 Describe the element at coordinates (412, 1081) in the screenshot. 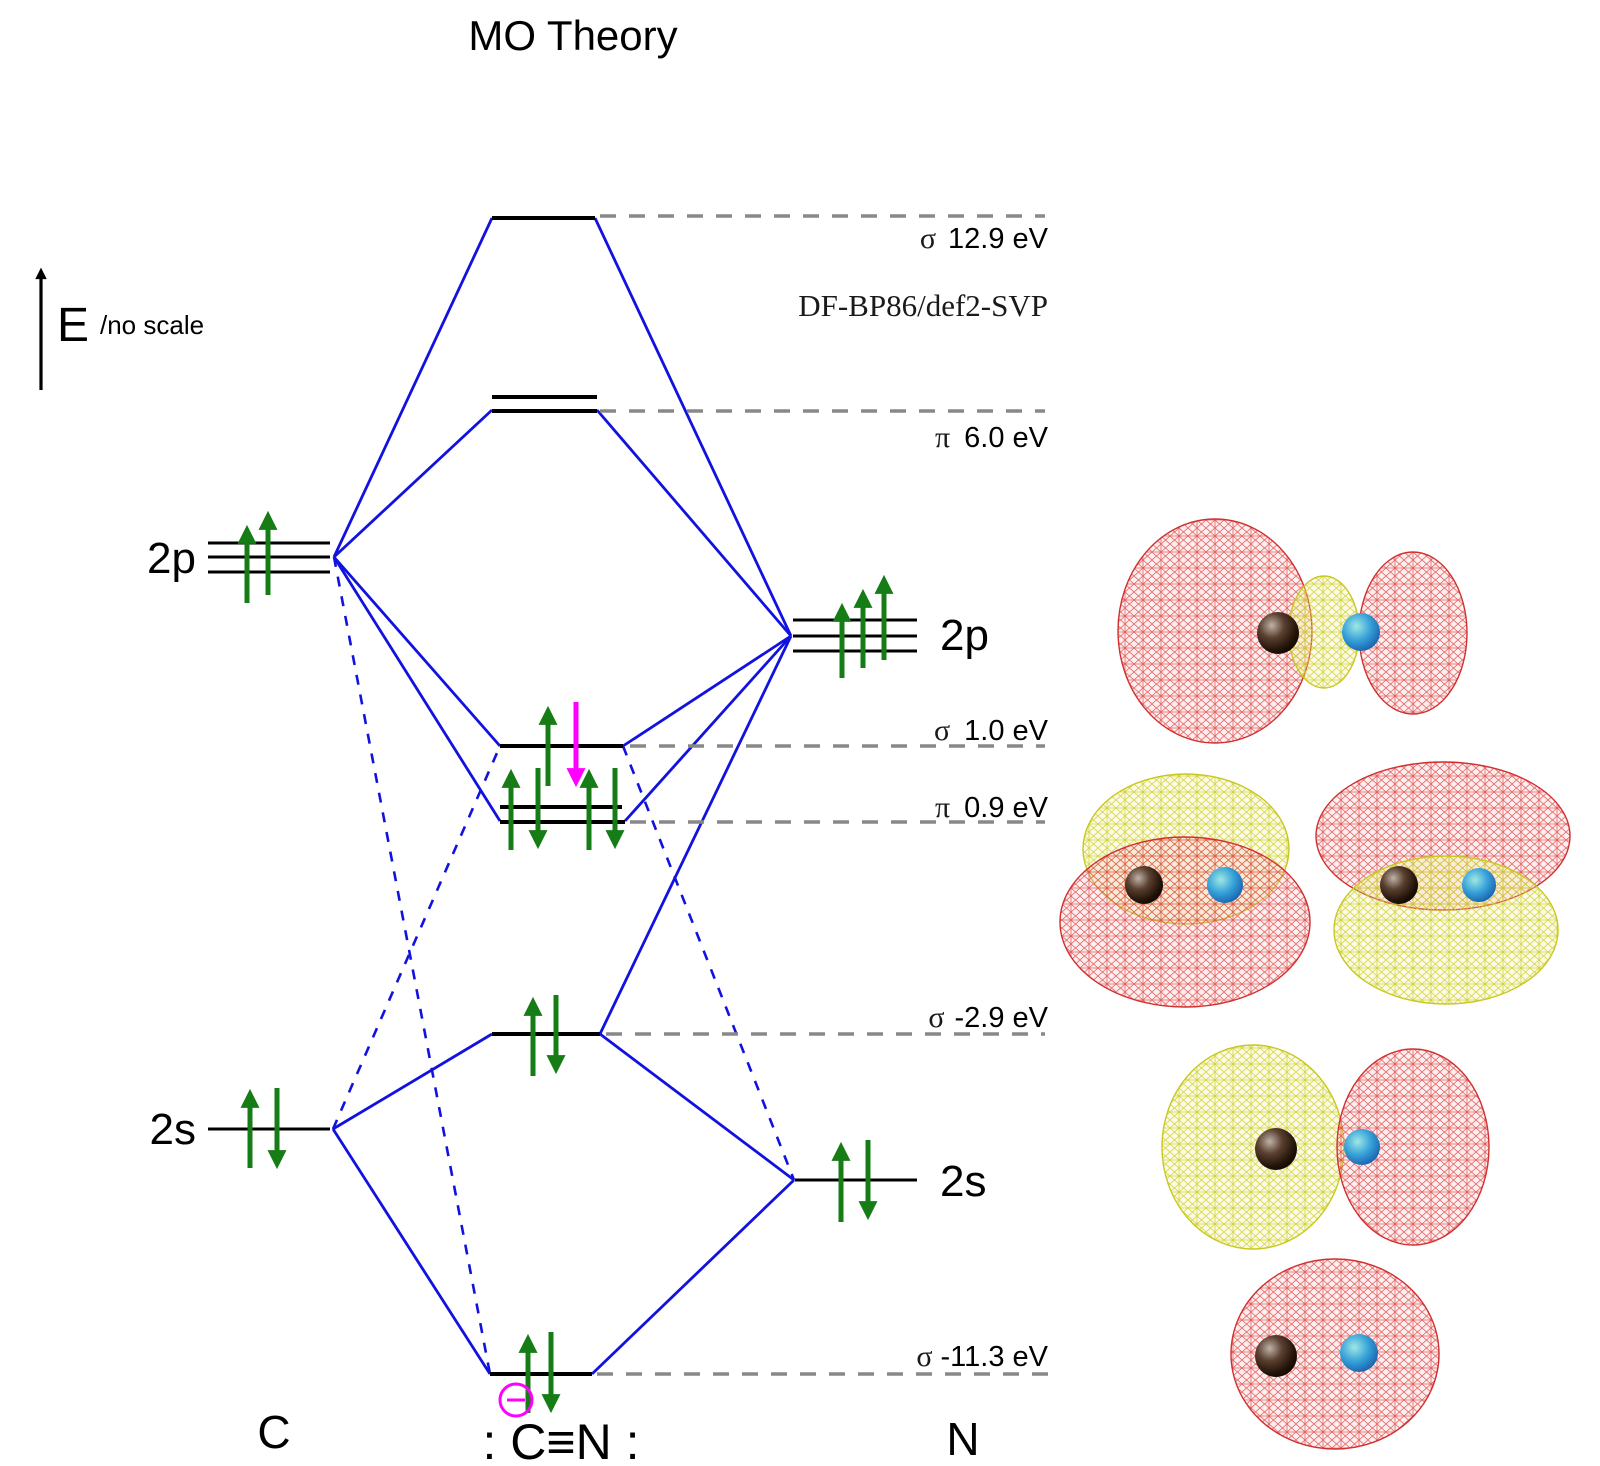

I see `c2s-to-sigma2-line` at that location.